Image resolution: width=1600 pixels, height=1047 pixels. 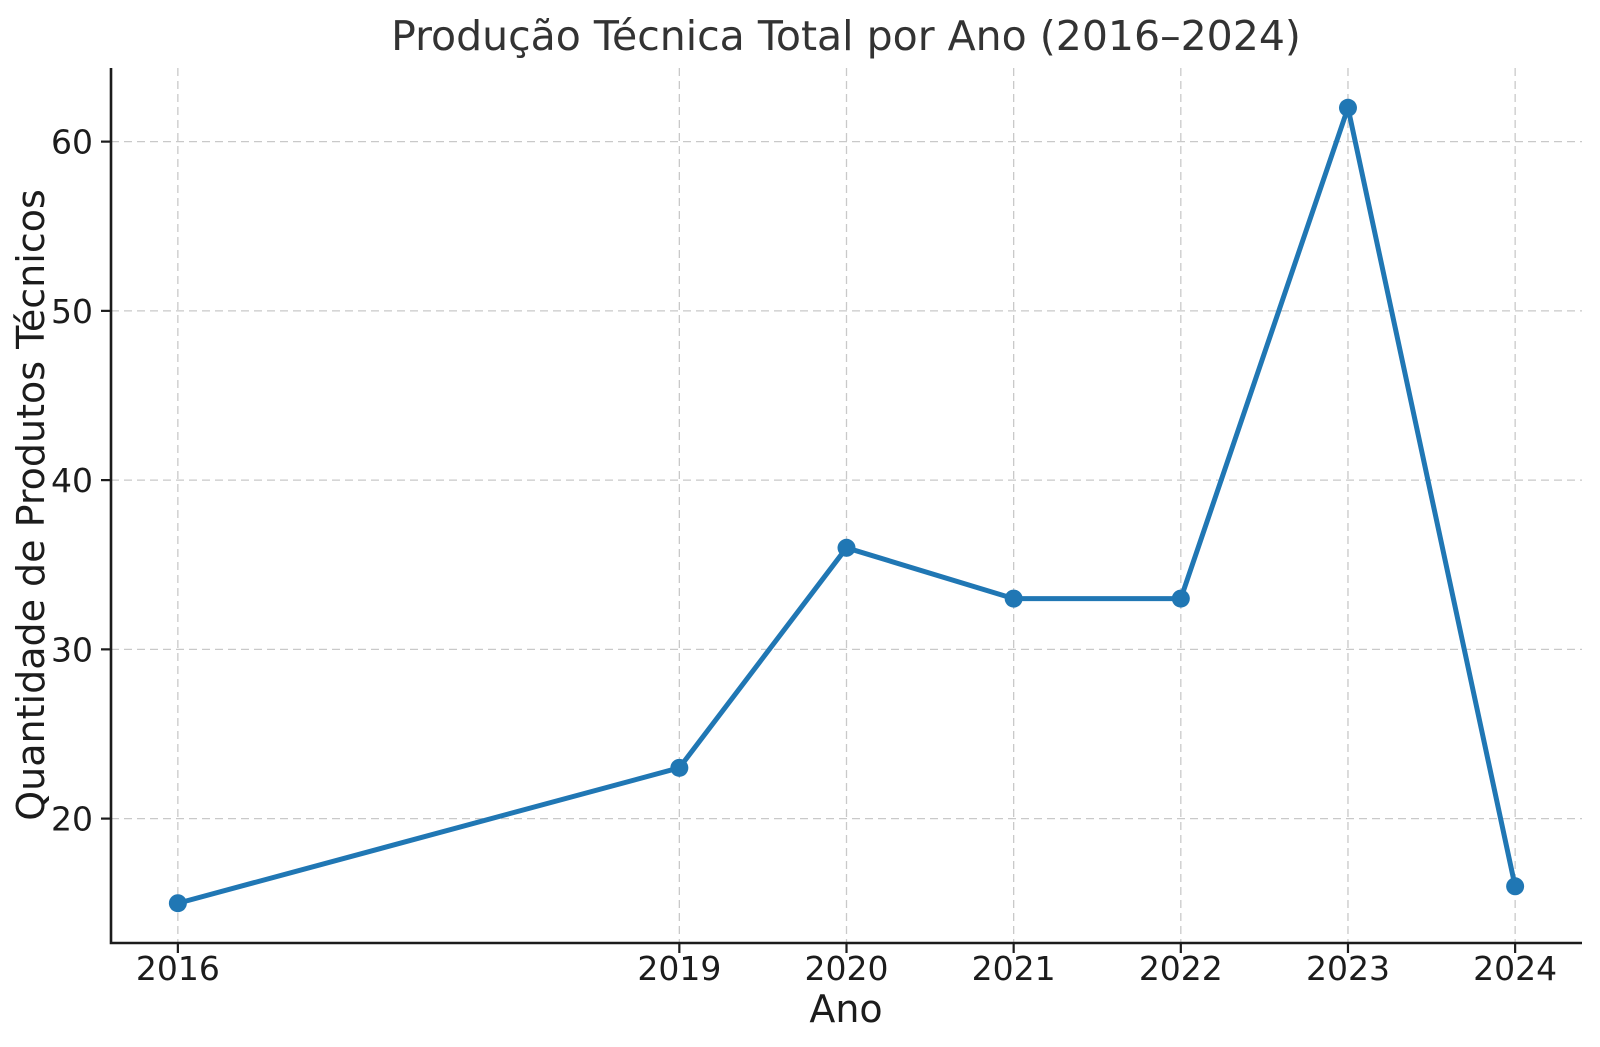 What do you see at coordinates (1348, 968) in the screenshot?
I see `x-tick-label: 2023` at bounding box center [1348, 968].